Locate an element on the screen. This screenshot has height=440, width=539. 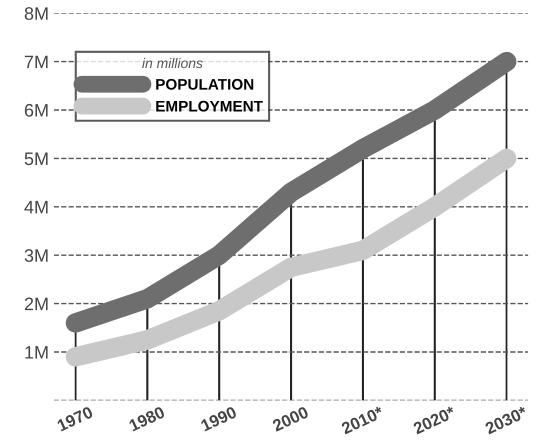
legend-label: POPULATION is located at coordinates (205, 84).